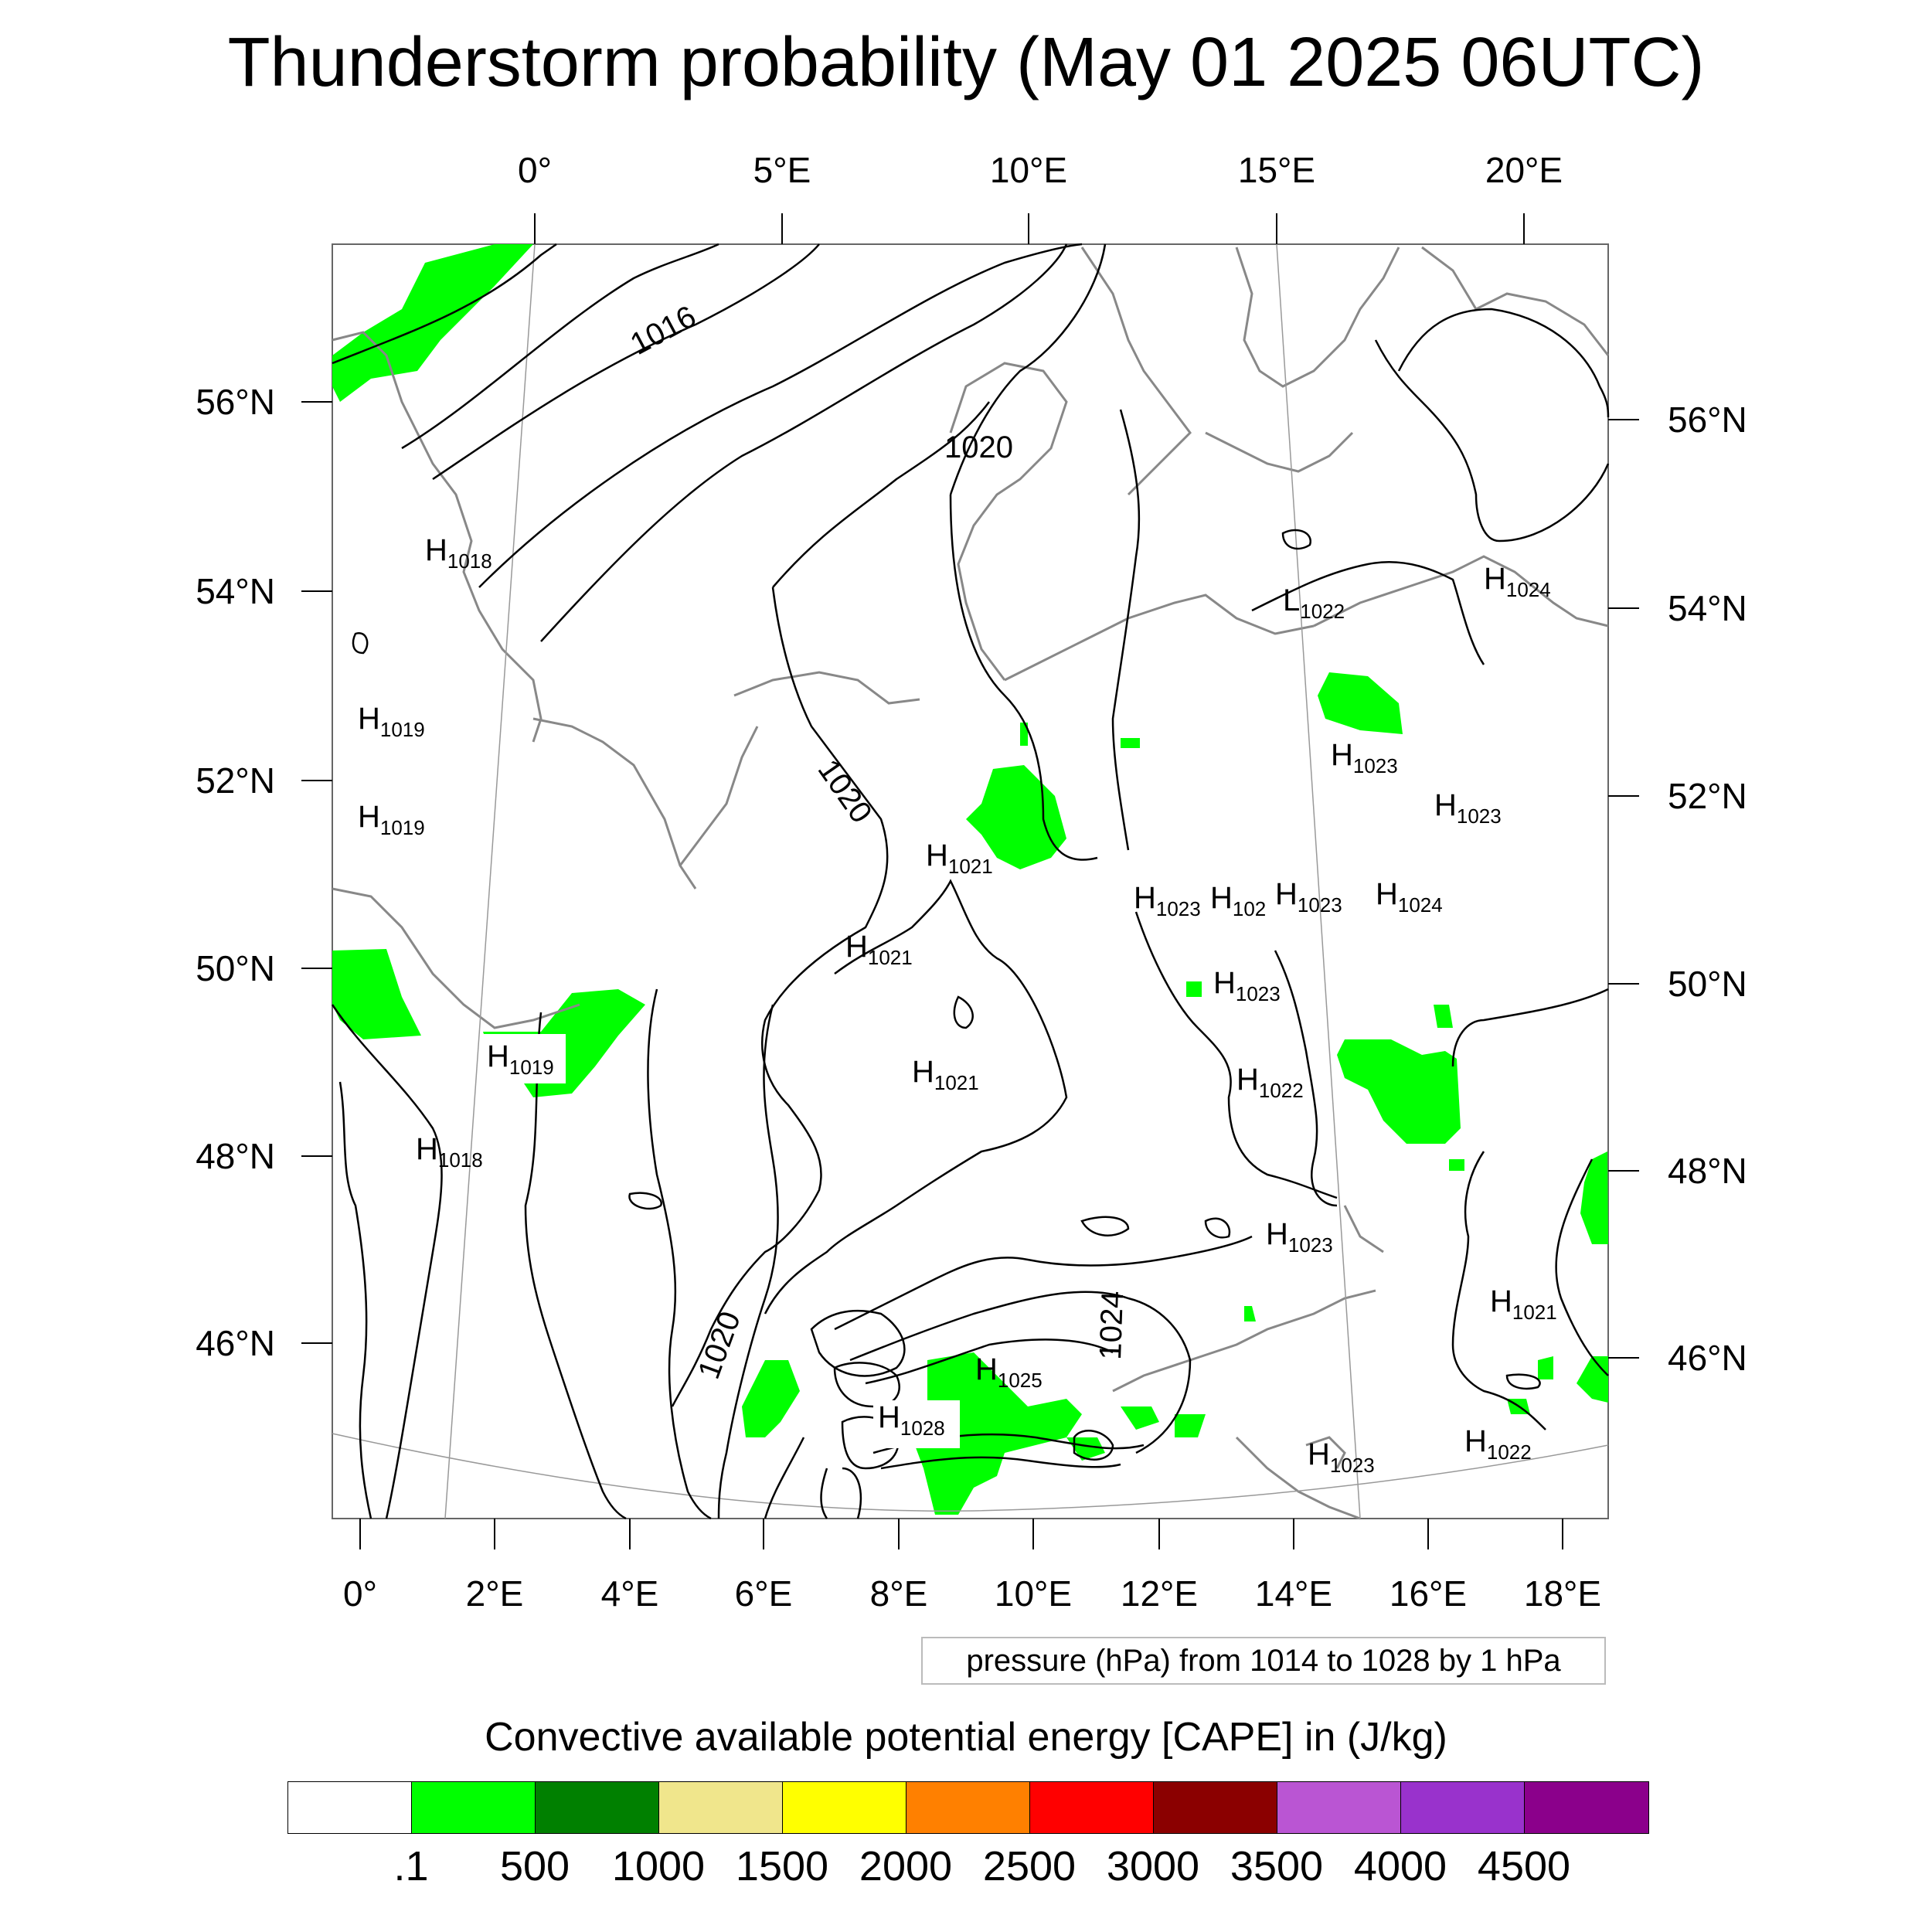 The height and width of the screenshot is (1932, 1932). What do you see at coordinates (1562, 1594) in the screenshot?
I see `bottom-lon-tick: 18°E` at bounding box center [1562, 1594].